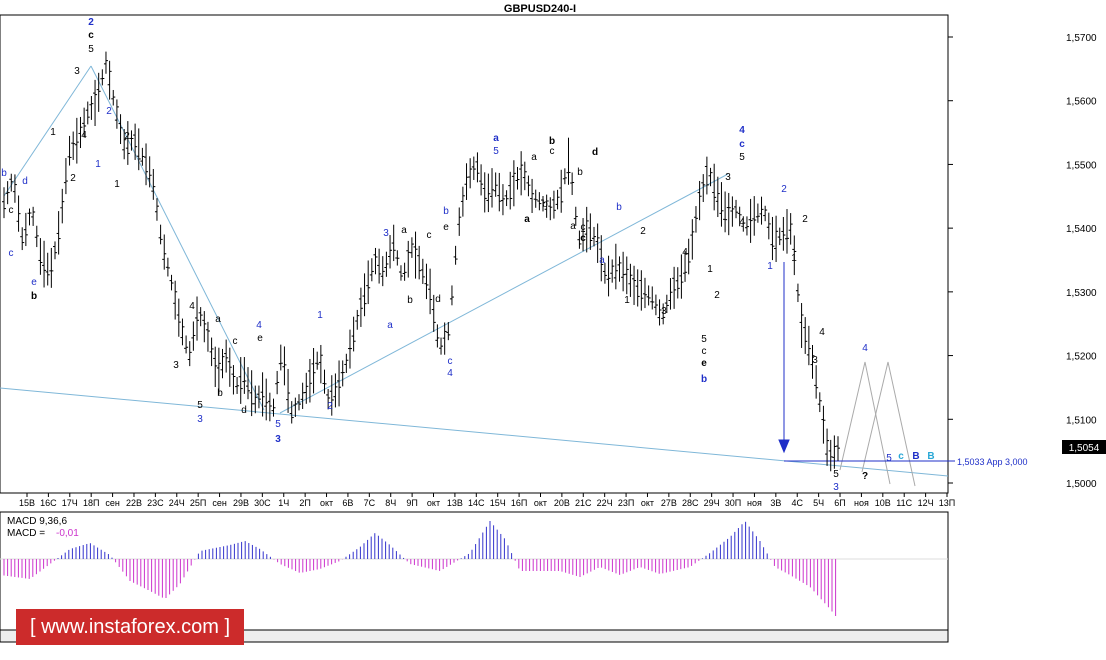  I want to click on x-tick-label: 2П, so click(304, 503).